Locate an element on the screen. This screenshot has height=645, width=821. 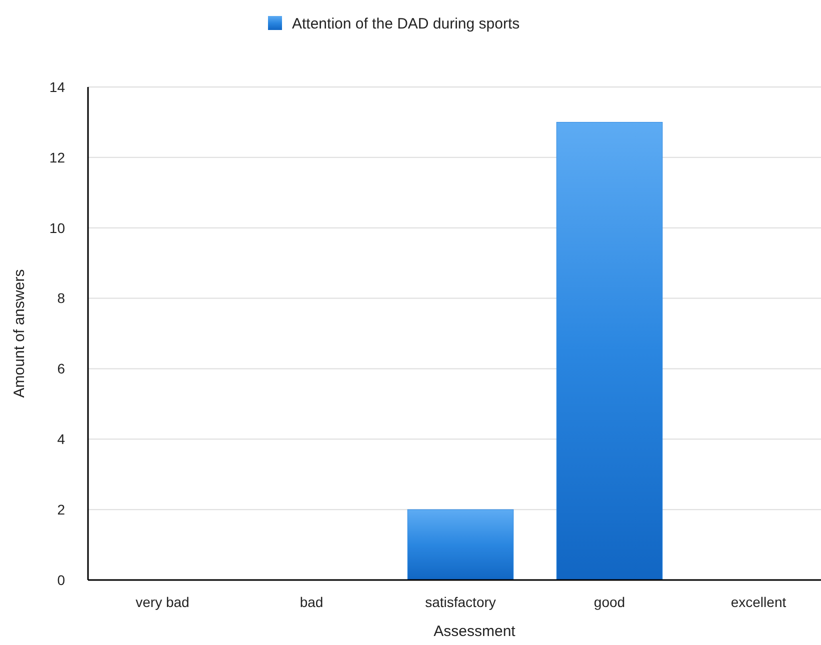
x-tick-label: very bad is located at coordinates (163, 602).